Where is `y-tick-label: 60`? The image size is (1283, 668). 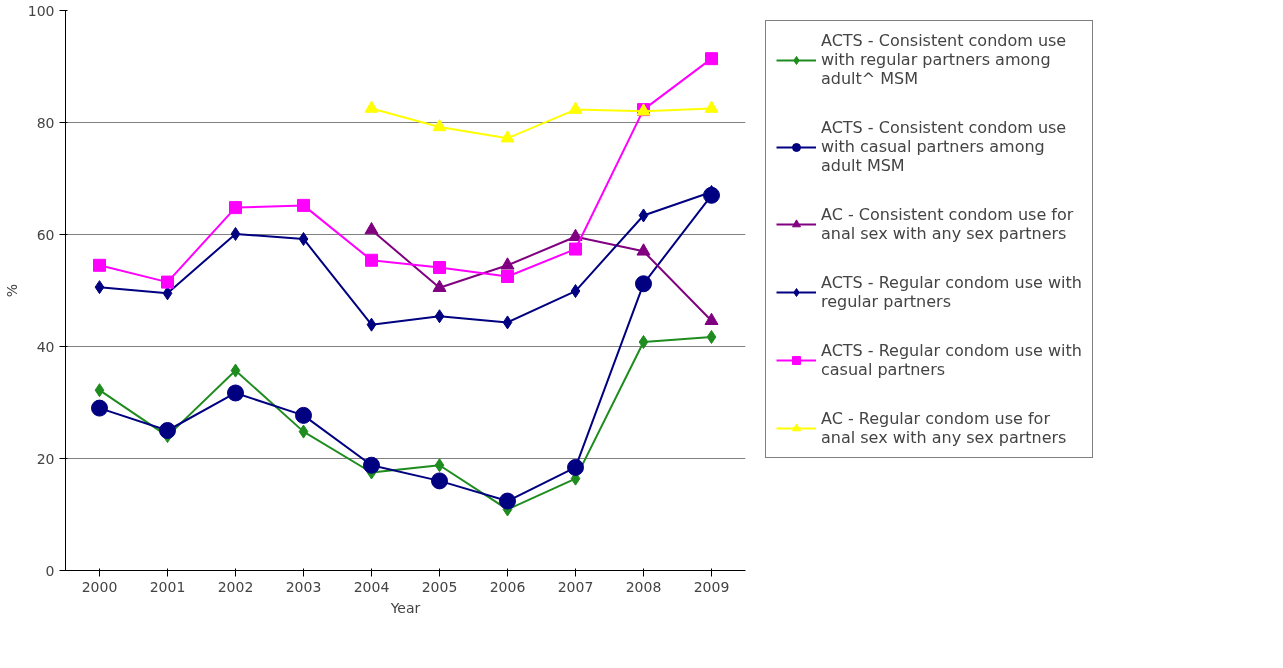 y-tick-label: 60 is located at coordinates (45, 234).